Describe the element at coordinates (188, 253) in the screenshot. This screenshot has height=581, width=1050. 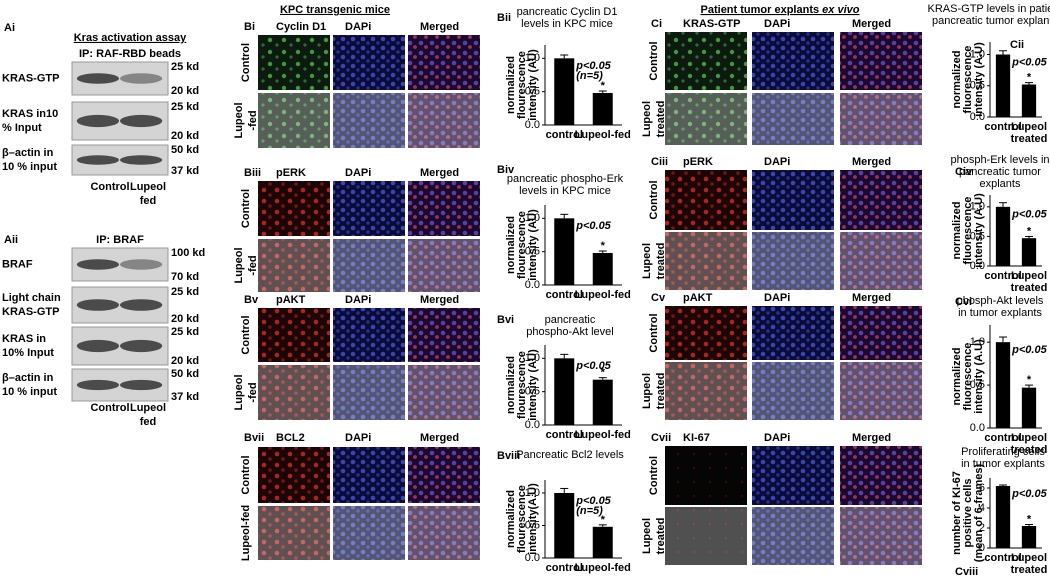
I see `kd-label: 100 kd` at that location.